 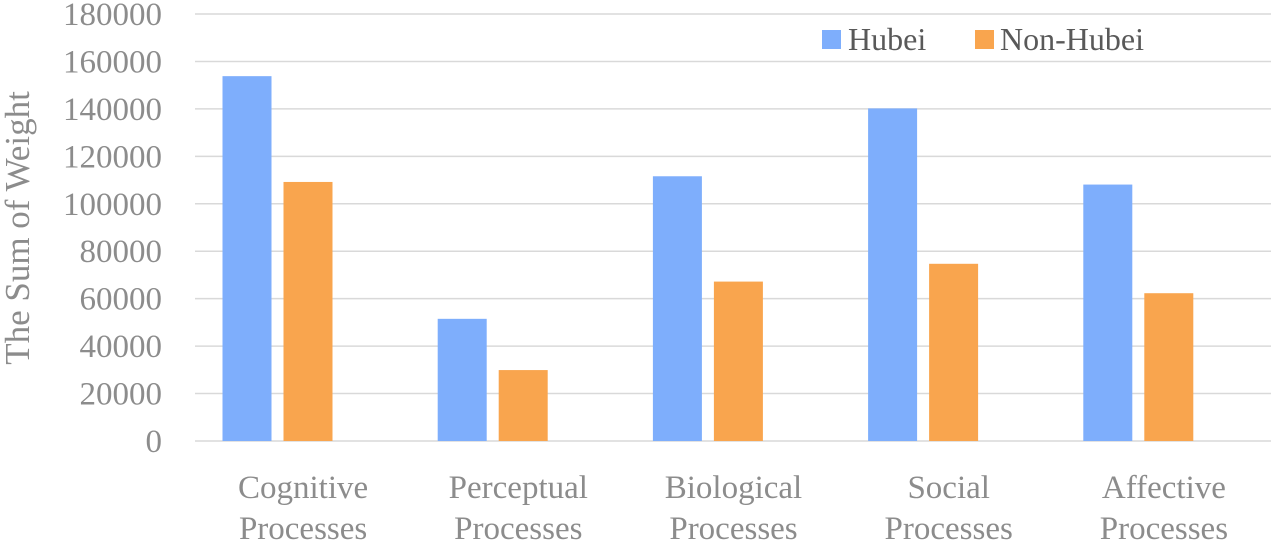 I want to click on y-tick-label: 0, so click(x=154, y=442).